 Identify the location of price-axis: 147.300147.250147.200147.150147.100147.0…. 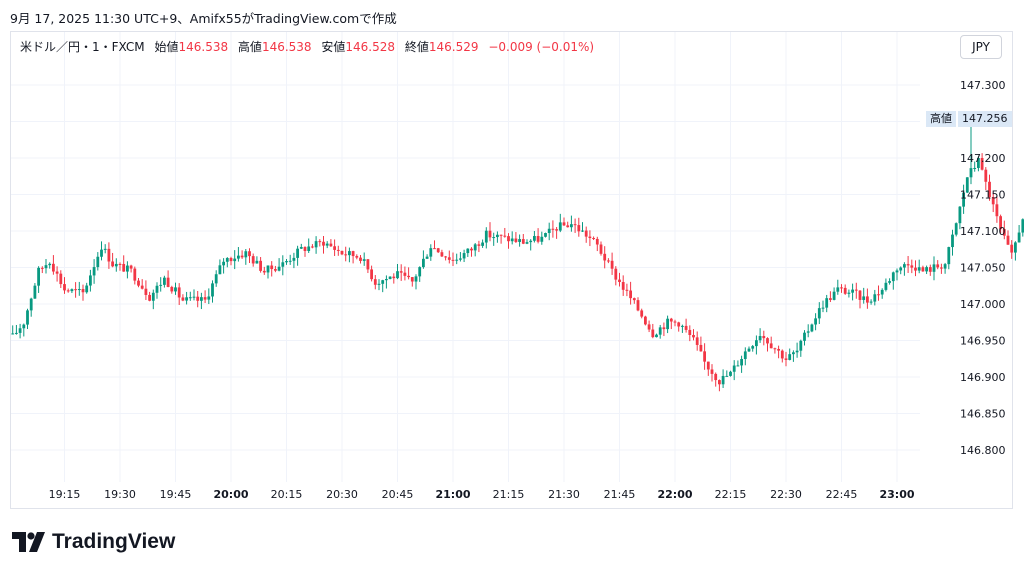
(983, 268).